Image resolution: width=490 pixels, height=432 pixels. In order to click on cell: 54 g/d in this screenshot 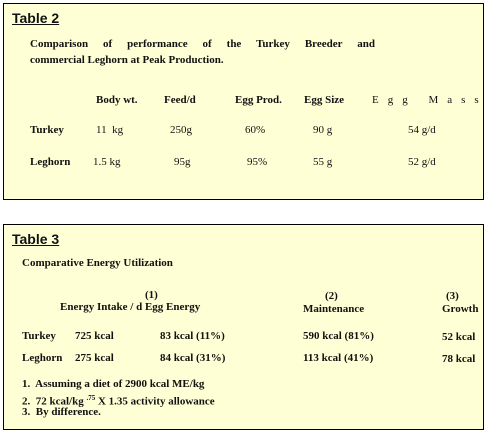, I will do `click(422, 130)`.